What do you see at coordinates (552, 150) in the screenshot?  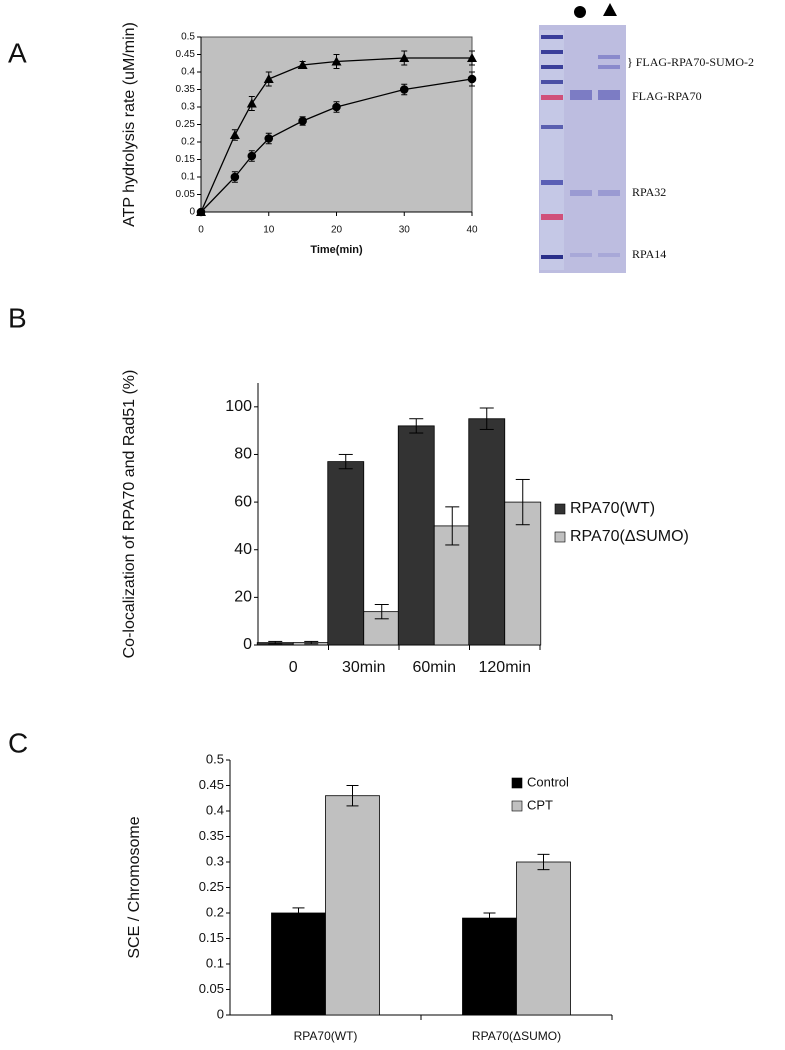 I see `ladder-lane` at bounding box center [552, 150].